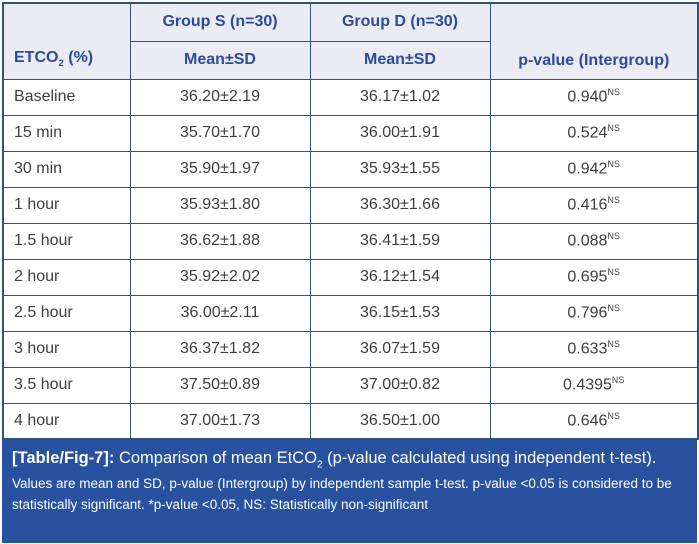 The height and width of the screenshot is (544, 699). Describe the element at coordinates (78, 58) in the screenshot. I see `etco2-unit: (%)` at that location.